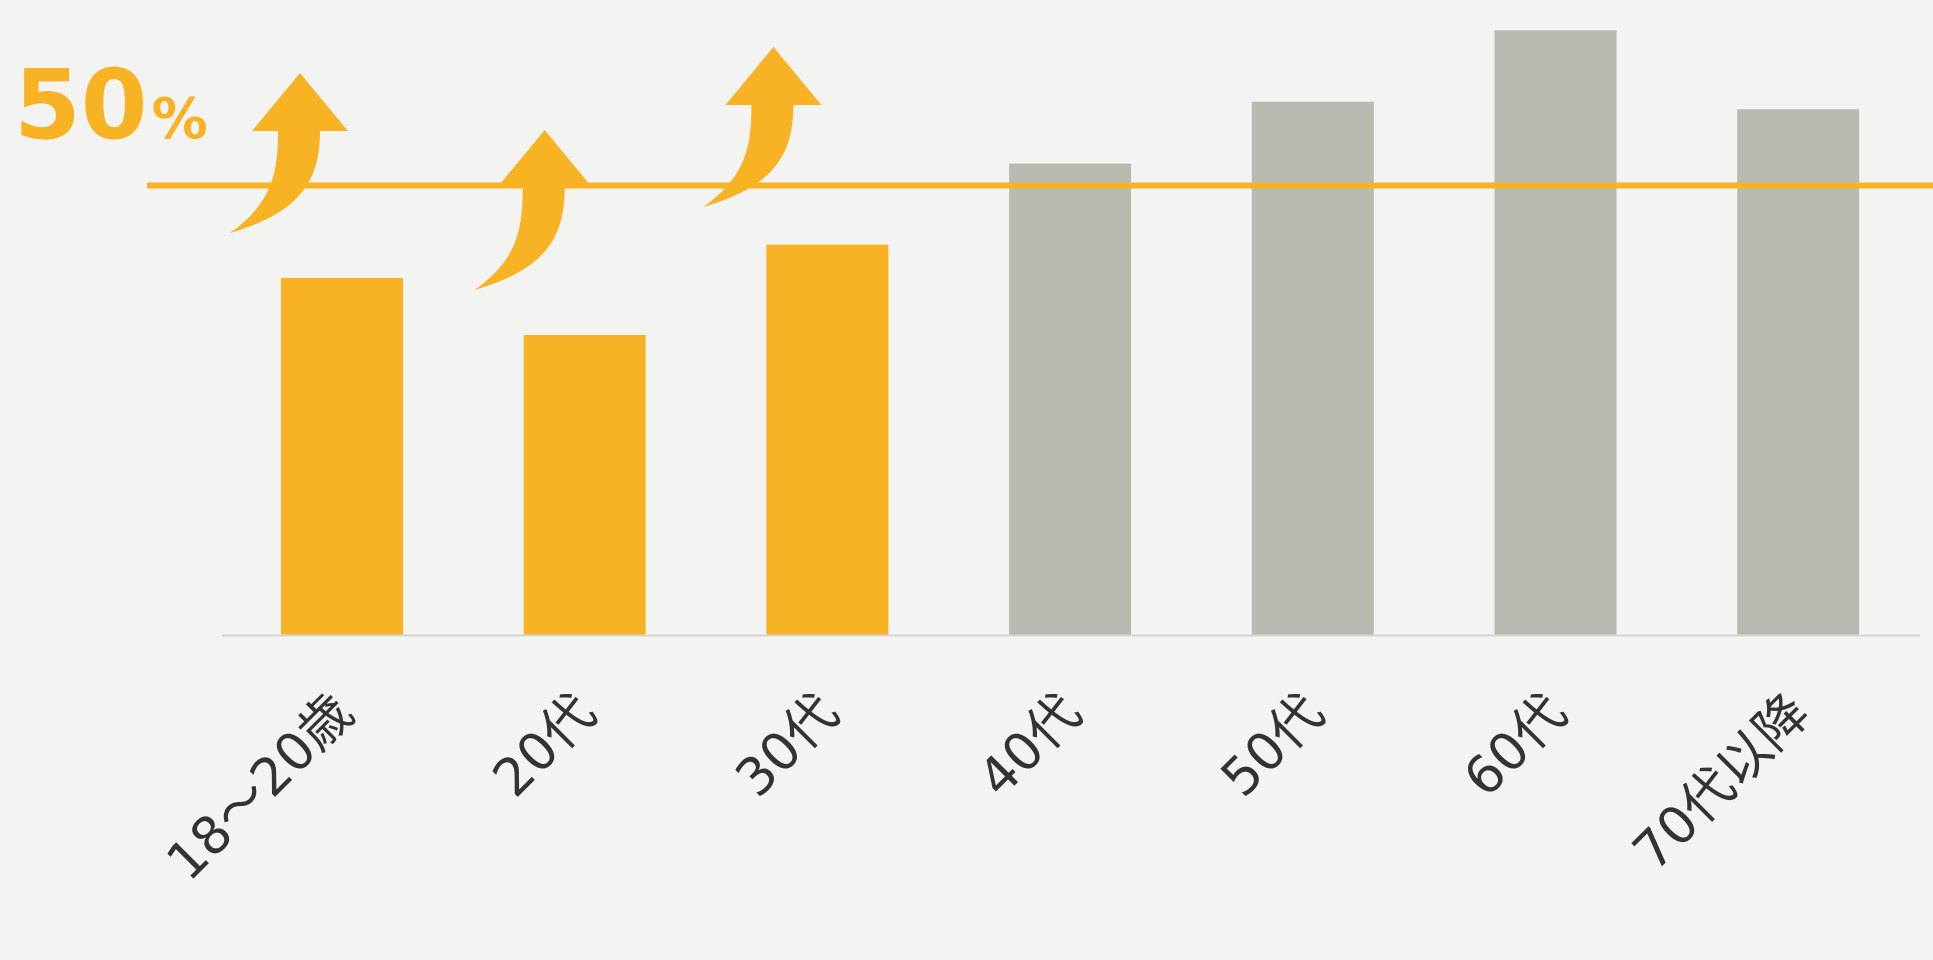 This screenshot has width=1933, height=960. Describe the element at coordinates (111, 105) in the screenshot. I see `reference-line-label: 50%` at that location.